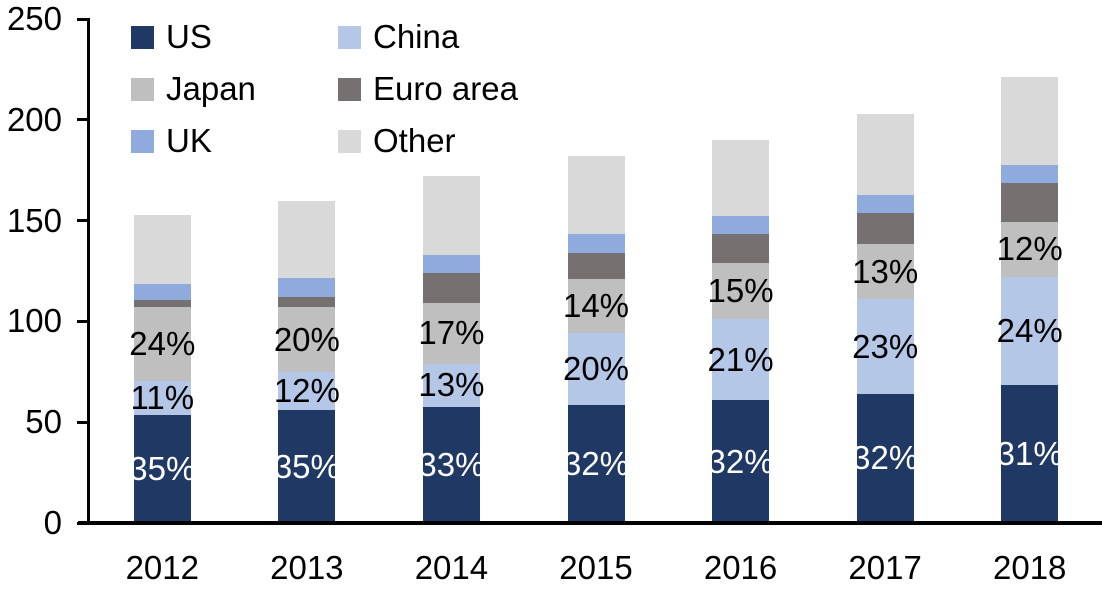 The width and height of the screenshot is (1102, 598). I want to click on legend-item-other: Other, so click(428, 141).